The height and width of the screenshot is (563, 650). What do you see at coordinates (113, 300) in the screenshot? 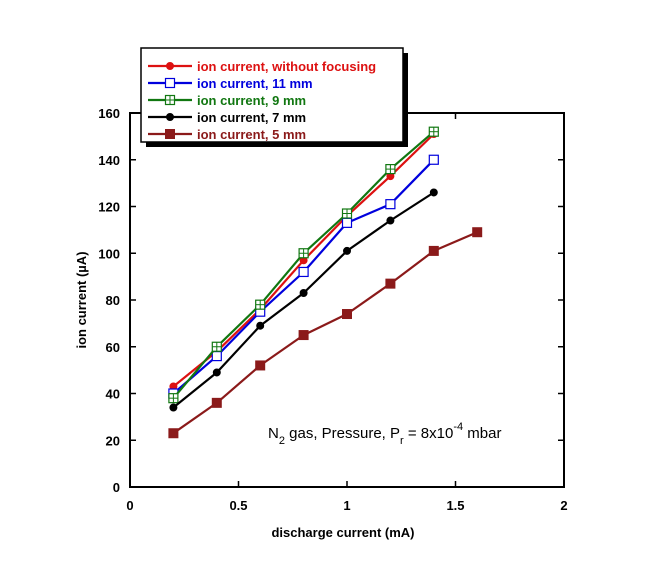
I see `y-tick-label: 80` at bounding box center [113, 300].